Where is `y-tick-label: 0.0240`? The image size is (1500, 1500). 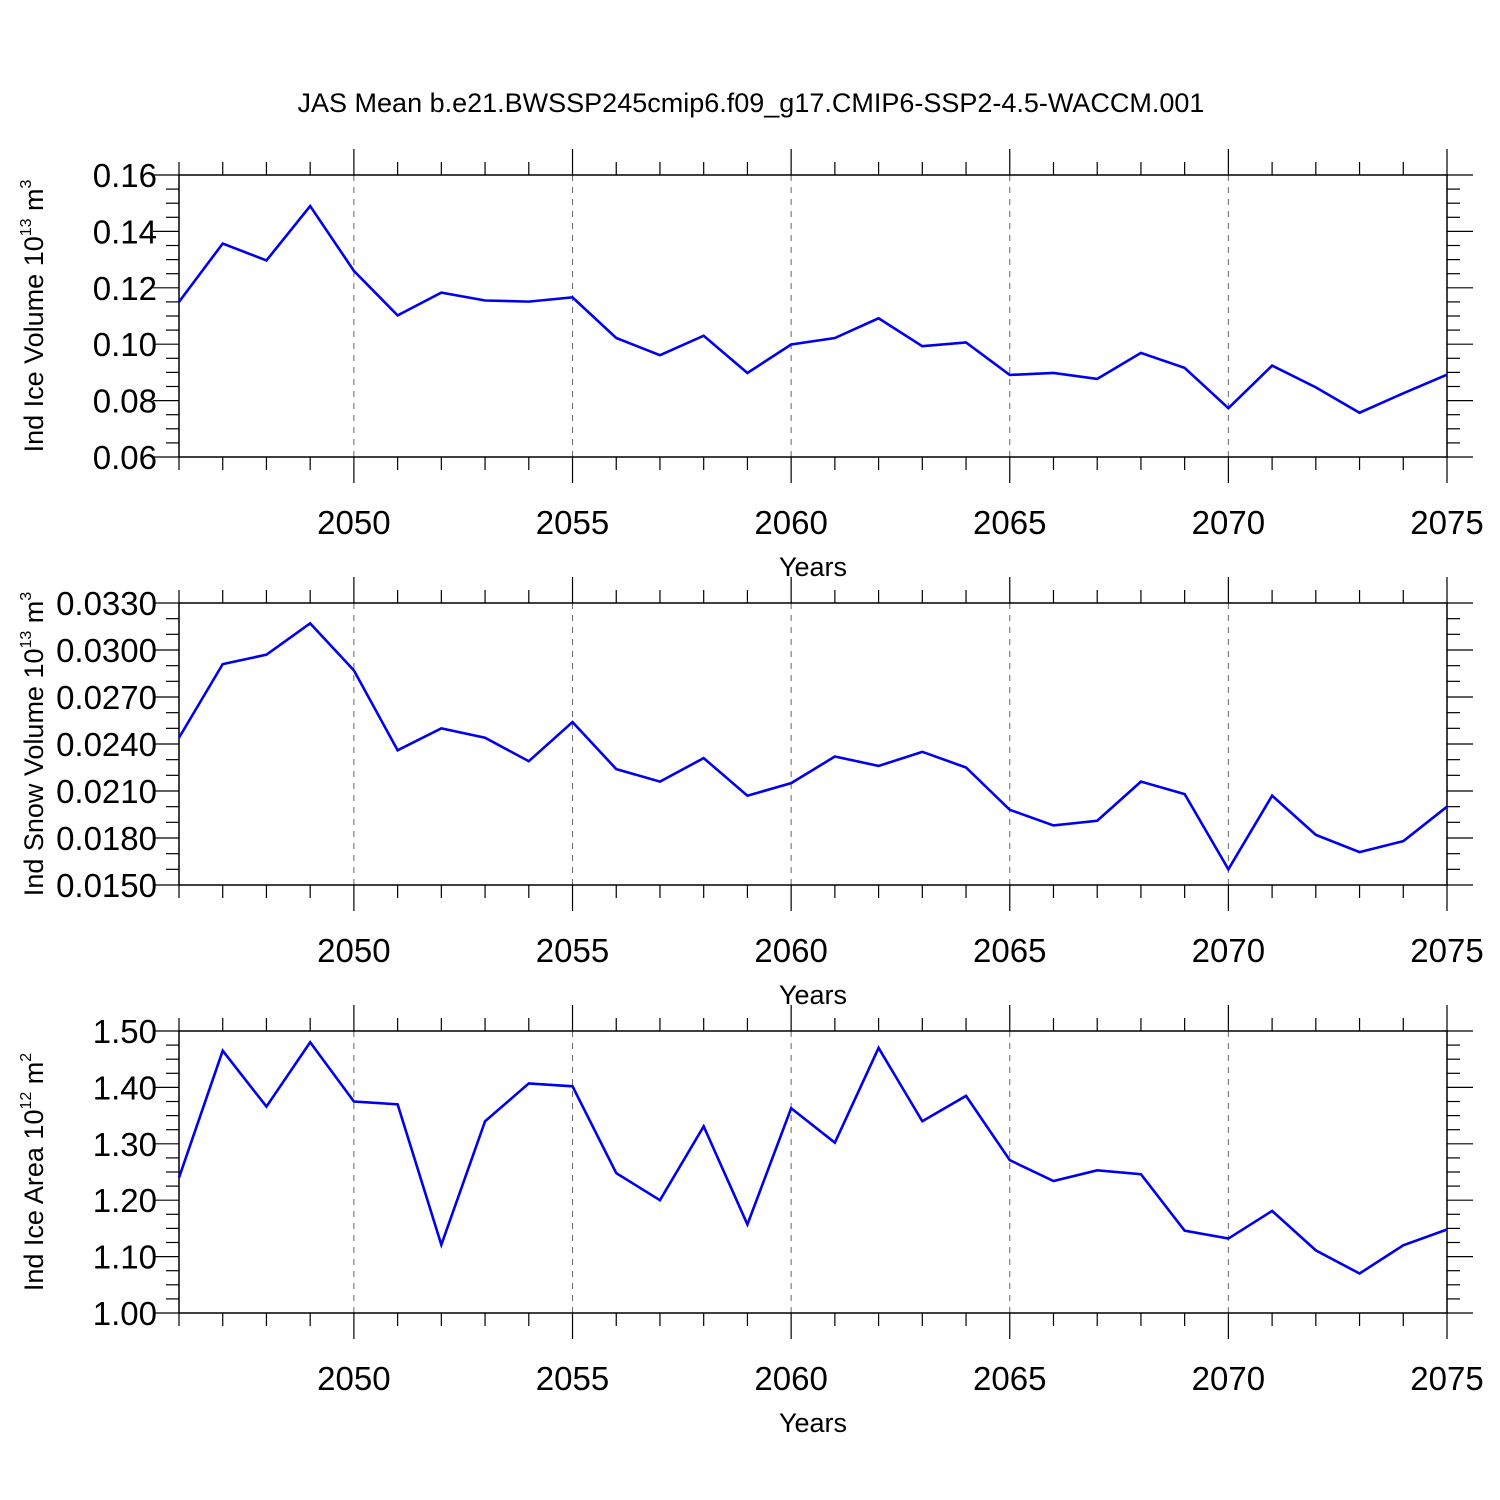
y-tick-label: 0.0240 is located at coordinates (106, 744).